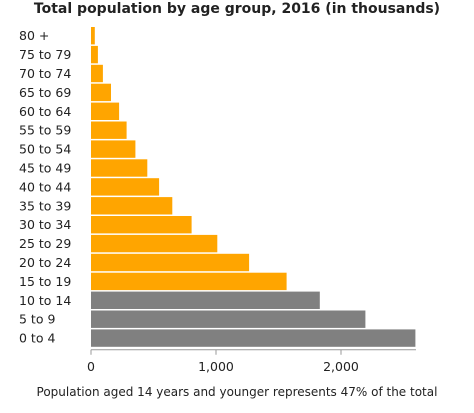 The image size is (474, 413). I want to click on x-tick-label: 1,000, so click(216, 366).